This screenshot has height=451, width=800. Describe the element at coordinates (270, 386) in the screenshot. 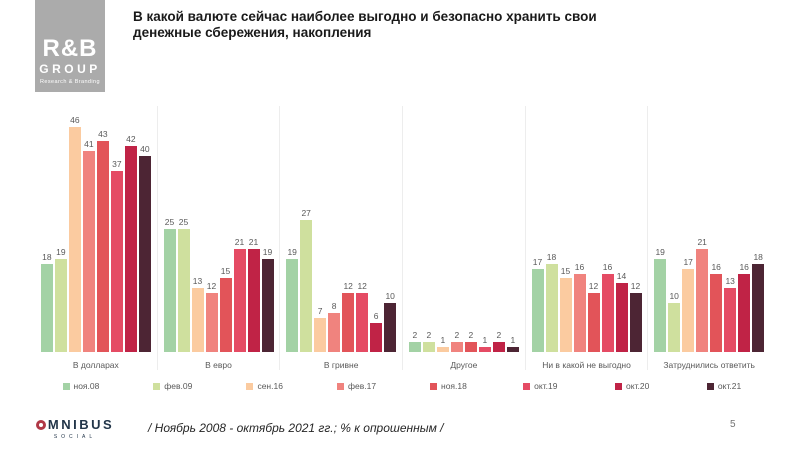

I see `legend-label: сен.16` at that location.